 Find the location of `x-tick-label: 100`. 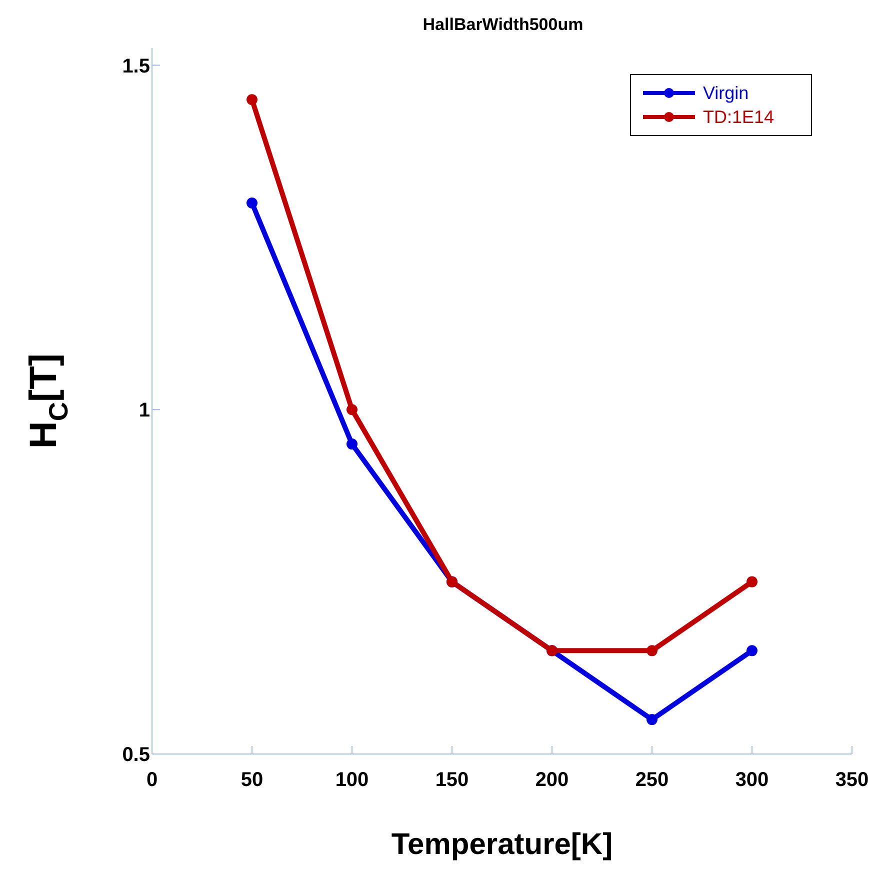

x-tick-label: 100 is located at coordinates (352, 780).